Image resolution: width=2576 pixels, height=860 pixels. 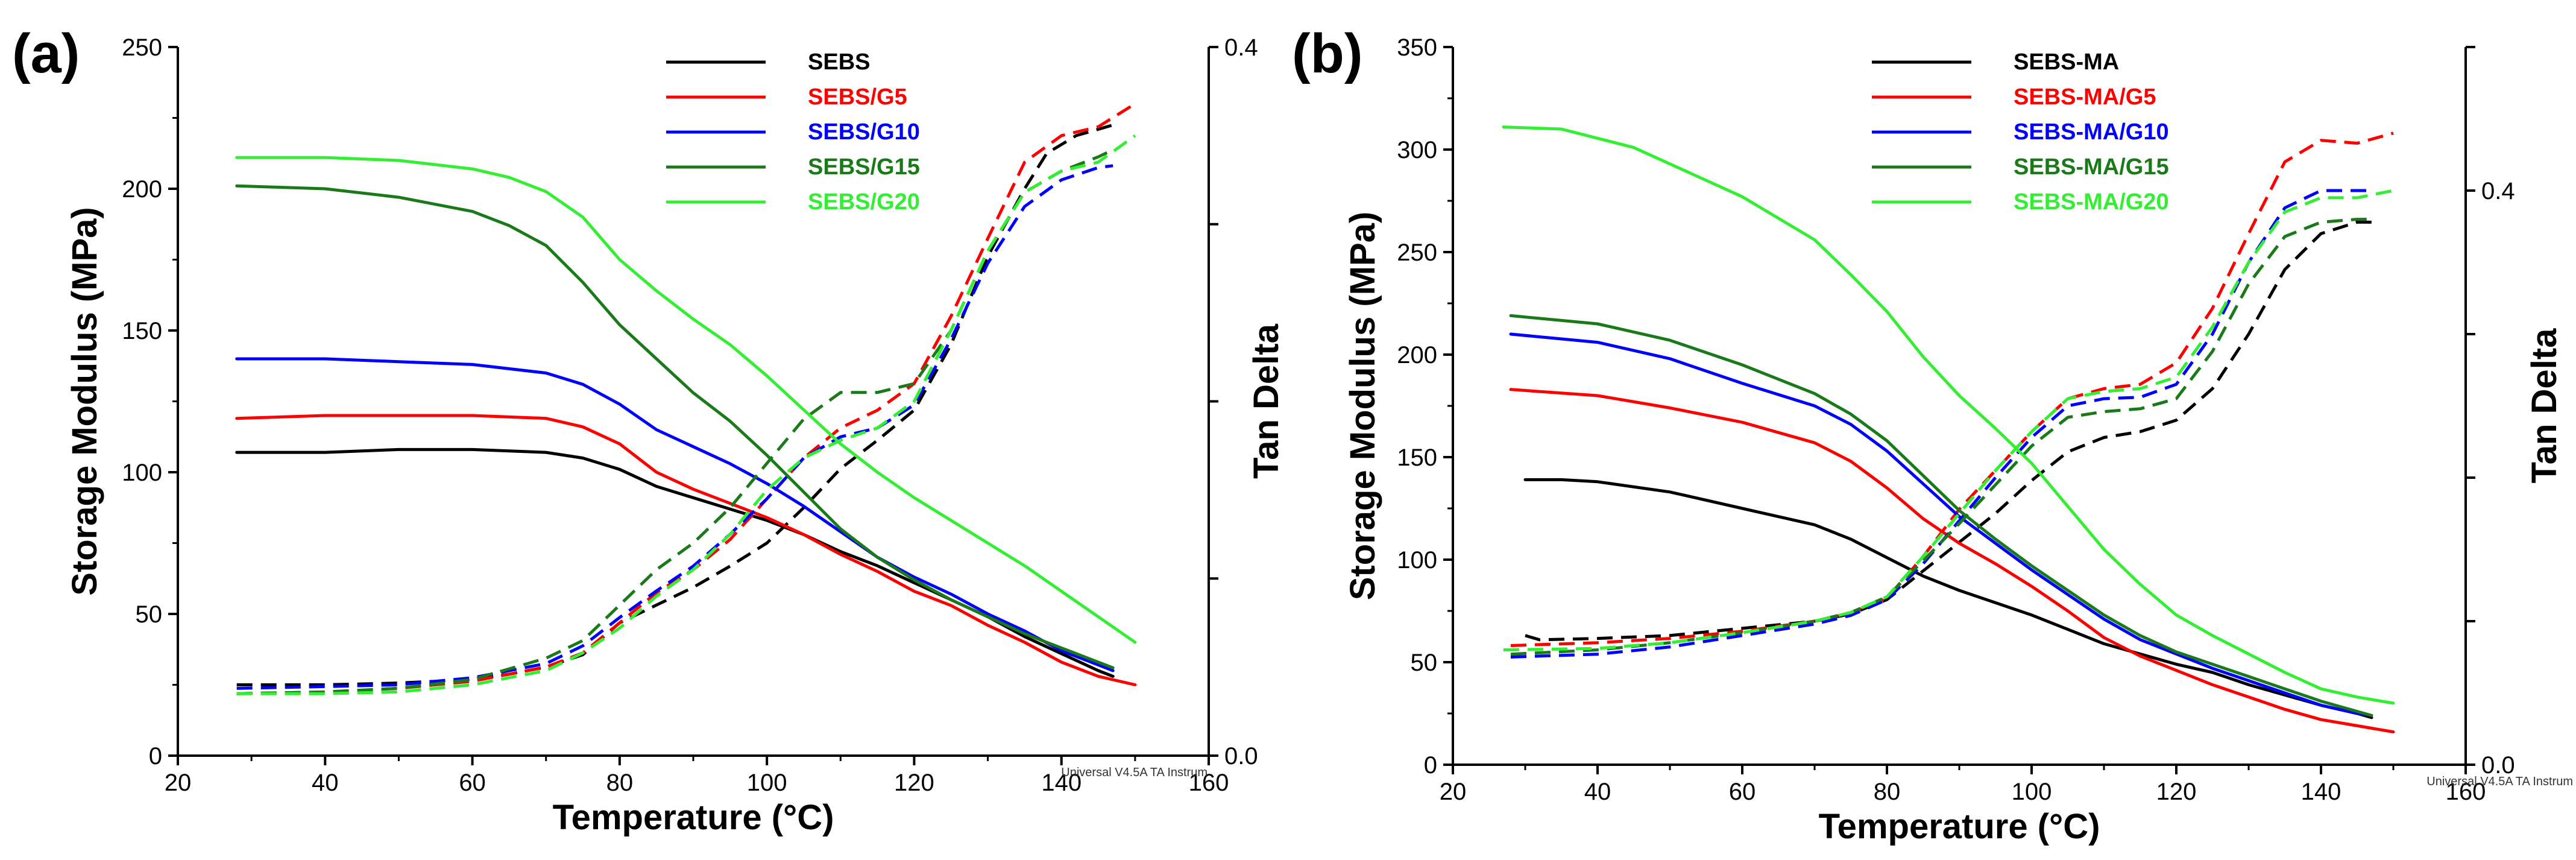 What do you see at coordinates (1417, 150) in the screenshot?
I see `y-tick-label: 300` at bounding box center [1417, 150].